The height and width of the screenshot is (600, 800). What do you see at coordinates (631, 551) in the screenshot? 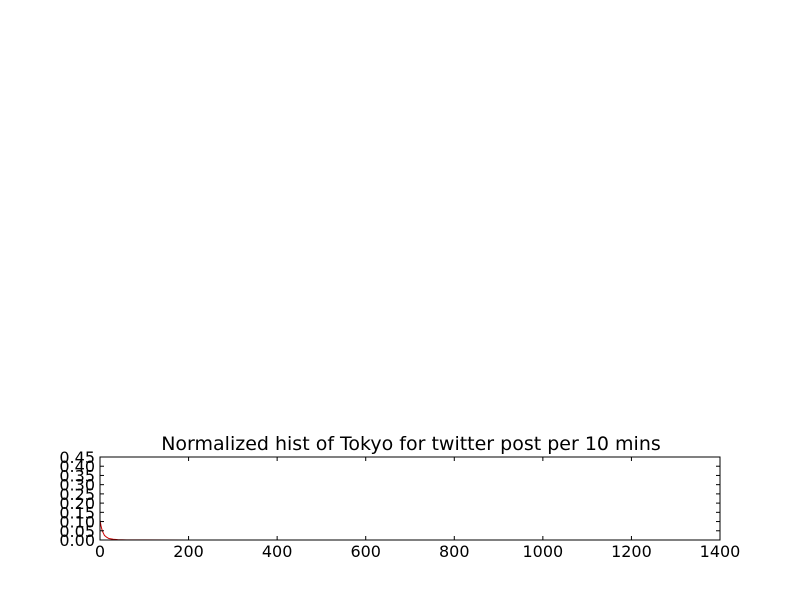
I see `x-tick-label: 1200` at bounding box center [631, 551].